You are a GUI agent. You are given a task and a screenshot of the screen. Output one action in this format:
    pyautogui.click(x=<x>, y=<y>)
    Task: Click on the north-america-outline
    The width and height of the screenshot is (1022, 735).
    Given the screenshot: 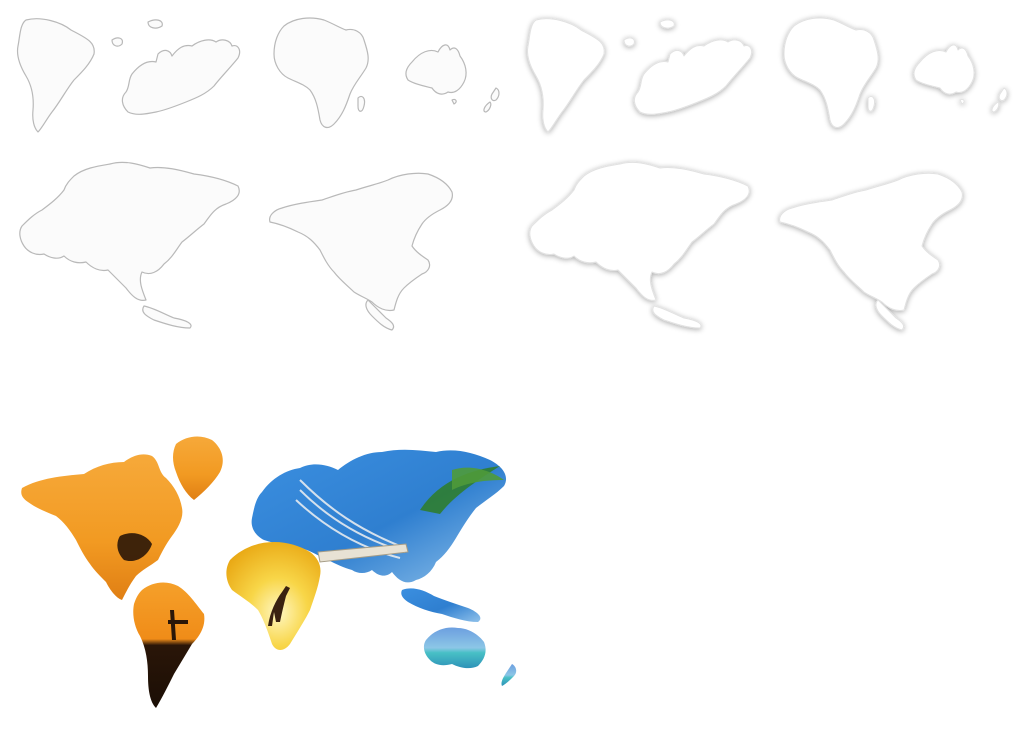 What is the action you would take?
    pyautogui.click(x=361, y=251)
    